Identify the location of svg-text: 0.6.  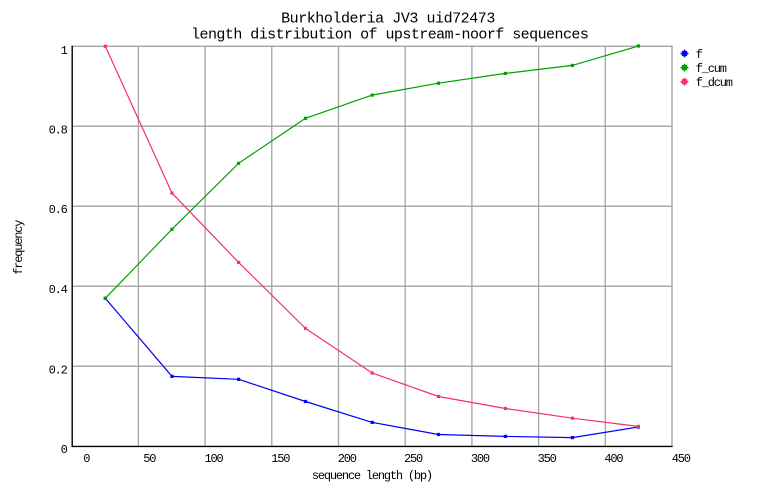
(58, 210).